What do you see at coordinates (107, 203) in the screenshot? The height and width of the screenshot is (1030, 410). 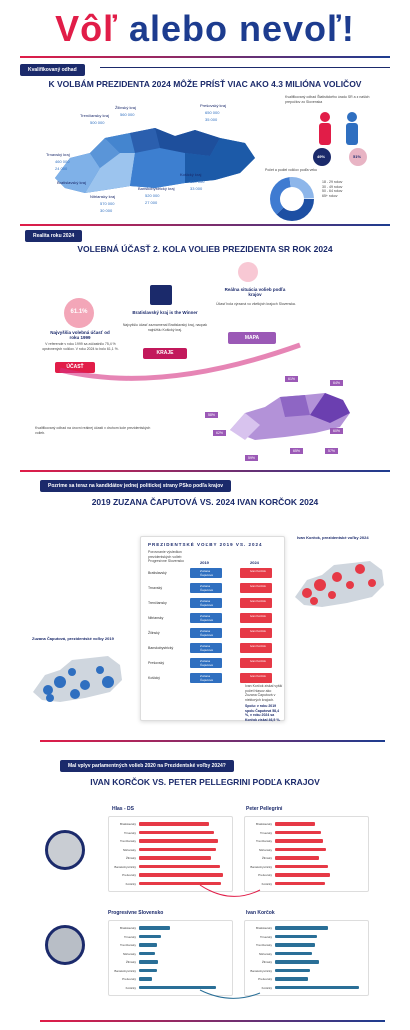 I see `region-value: 570 000` at bounding box center [107, 203].